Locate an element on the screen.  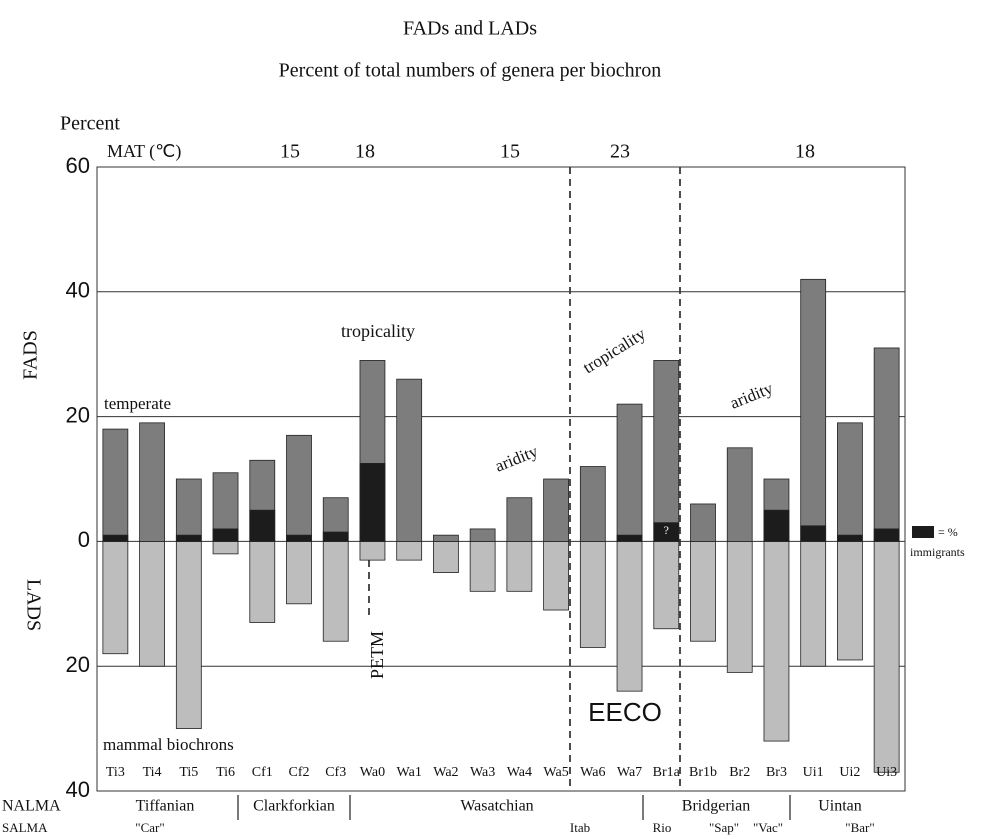
x-tick-label: Ti6 is located at coordinates (225, 772).